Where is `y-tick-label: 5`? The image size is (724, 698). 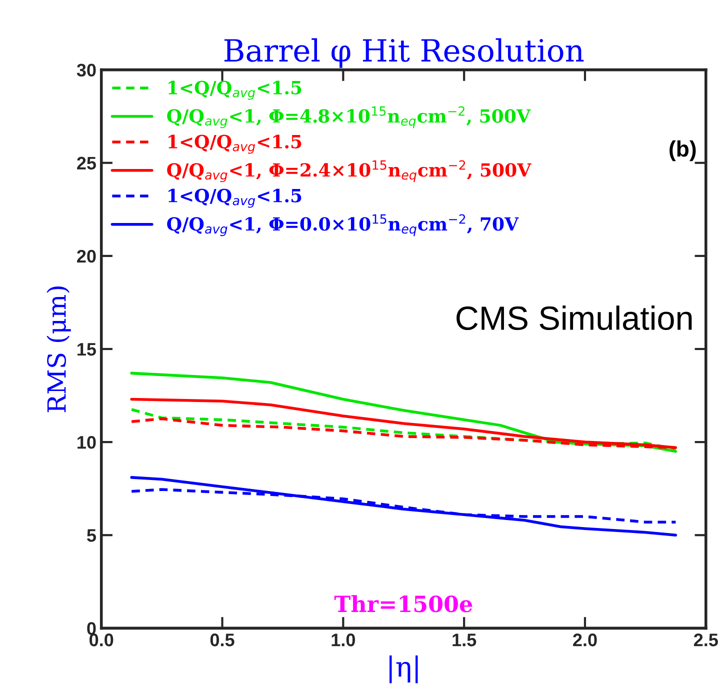
y-tick-label: 5 is located at coordinates (91, 535).